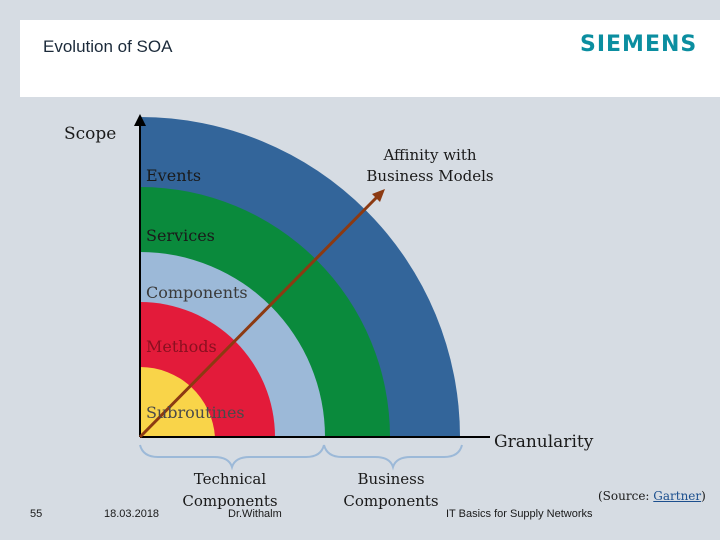 Image resolution: width=720 pixels, height=540 pixels. I want to click on header-bar: Evolution of SOA SIEMENS, so click(370, 58).